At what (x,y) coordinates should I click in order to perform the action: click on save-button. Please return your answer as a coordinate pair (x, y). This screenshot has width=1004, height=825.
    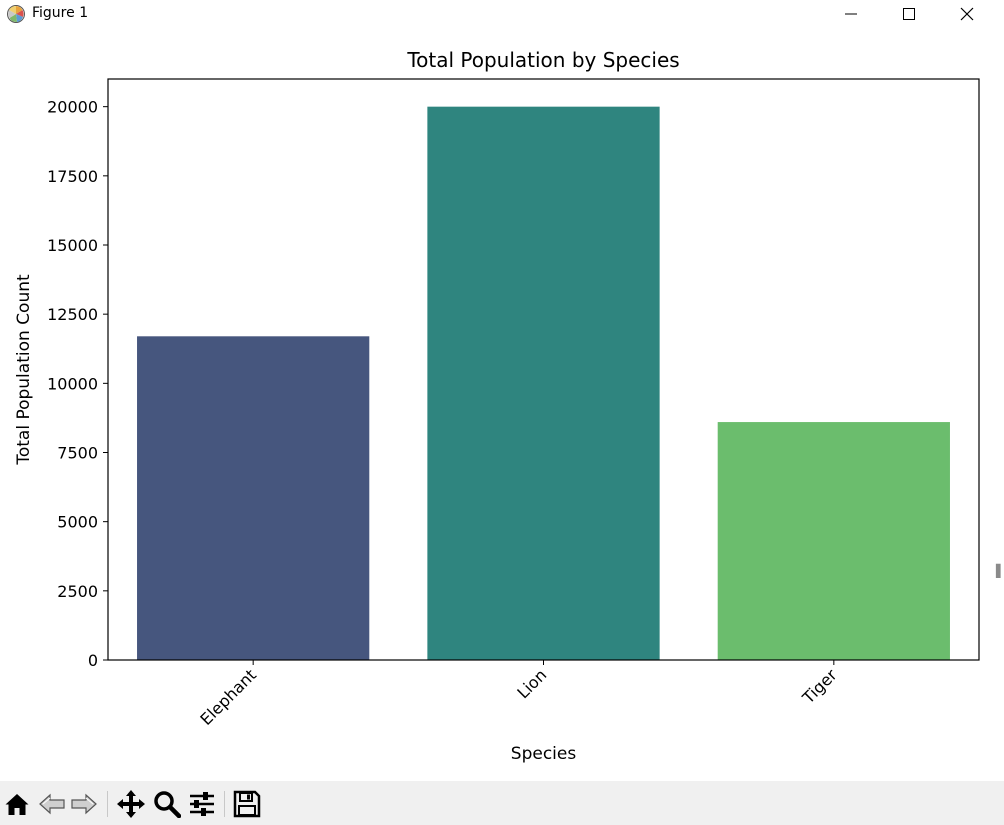
    Looking at the image, I should click on (247, 804).